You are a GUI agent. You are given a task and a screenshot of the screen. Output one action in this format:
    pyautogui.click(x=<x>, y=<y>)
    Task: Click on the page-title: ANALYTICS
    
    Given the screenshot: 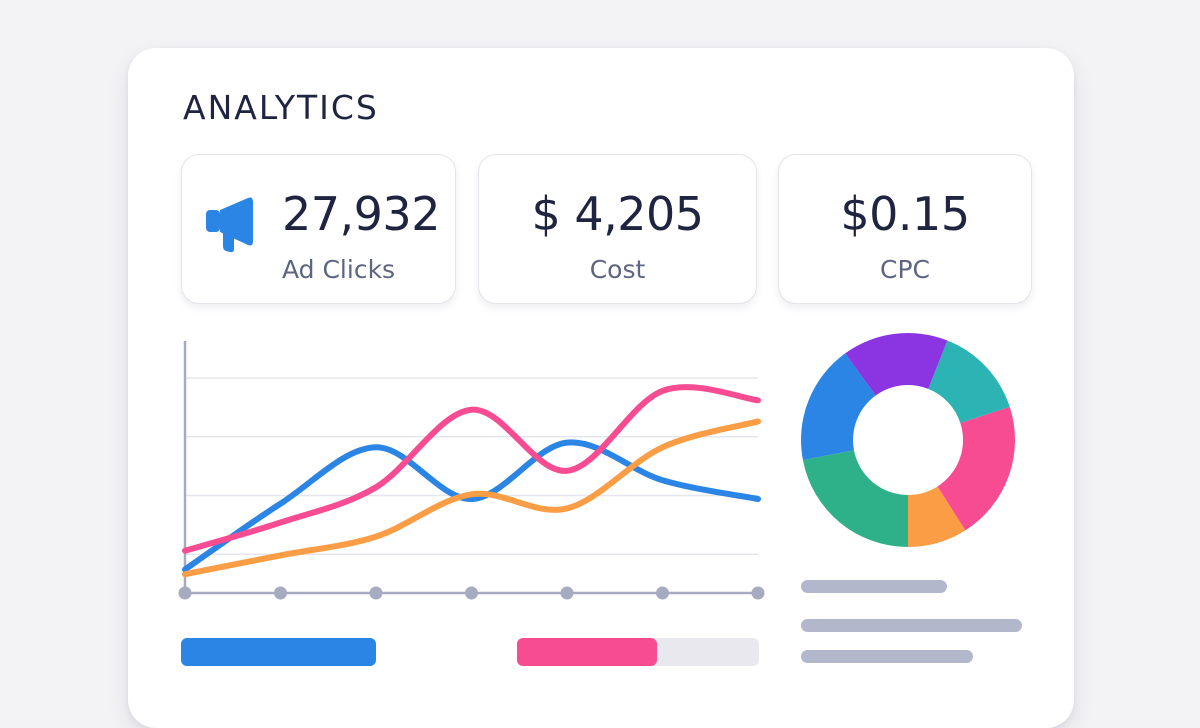 What is the action you would take?
    pyautogui.click(x=281, y=107)
    